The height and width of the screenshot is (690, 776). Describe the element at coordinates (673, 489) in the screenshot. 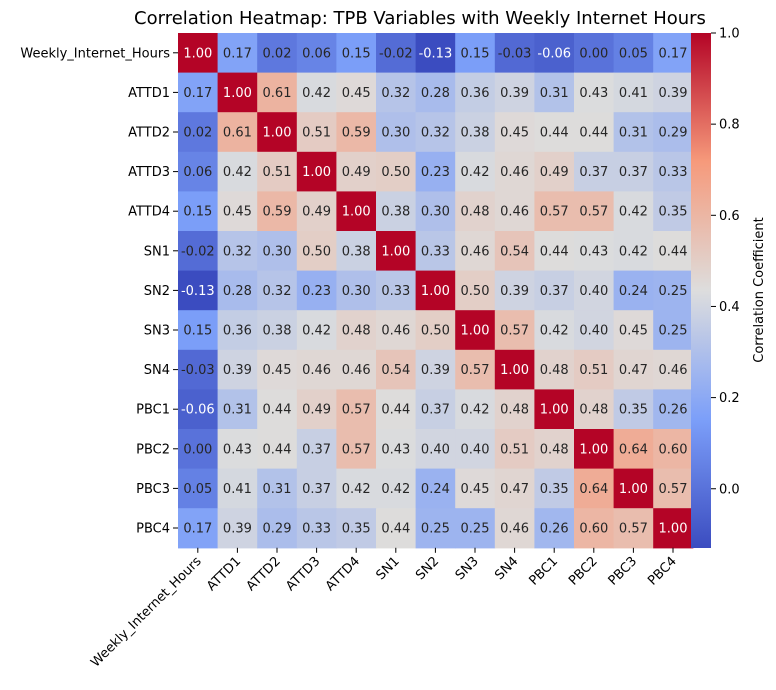

I see `cell-value-label: 0.57` at that location.